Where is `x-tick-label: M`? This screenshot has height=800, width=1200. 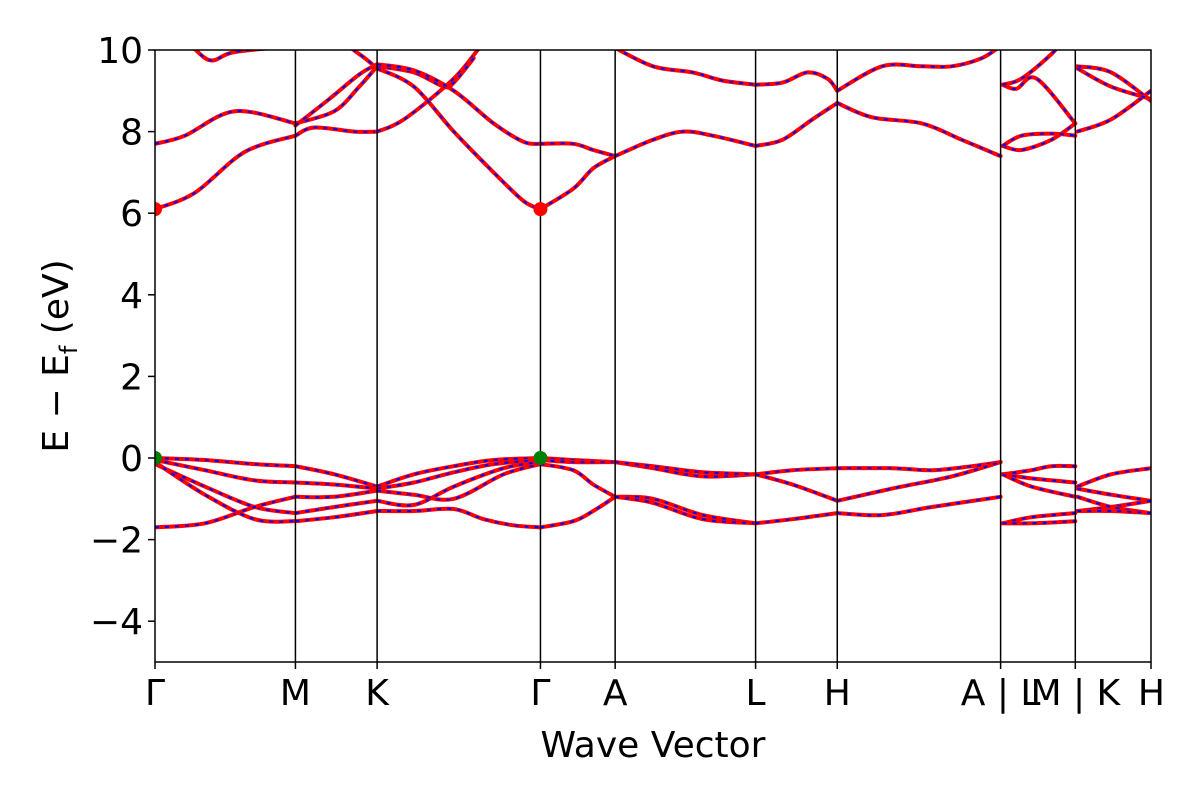
x-tick-label: M is located at coordinates (295, 693).